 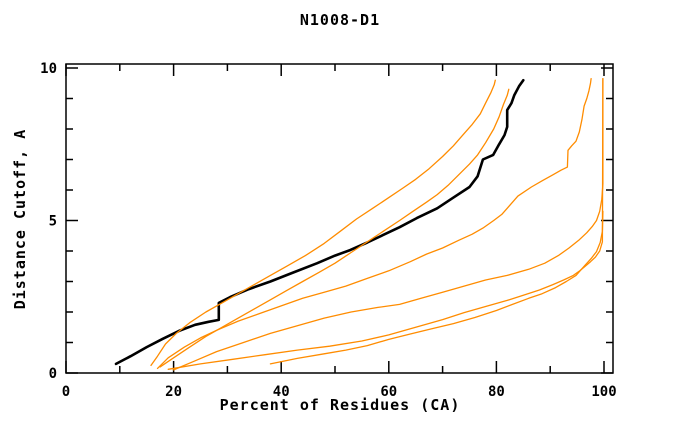 What do you see at coordinates (340, 20) in the screenshot?
I see `chart-title: N1008-D1` at bounding box center [340, 20].